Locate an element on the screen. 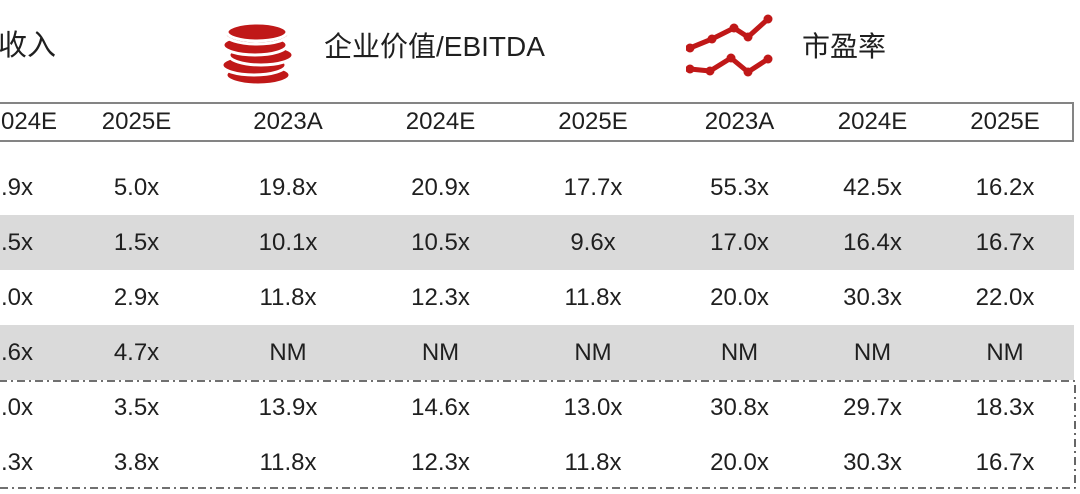  table-cell: 55.3x is located at coordinates (739, 187).